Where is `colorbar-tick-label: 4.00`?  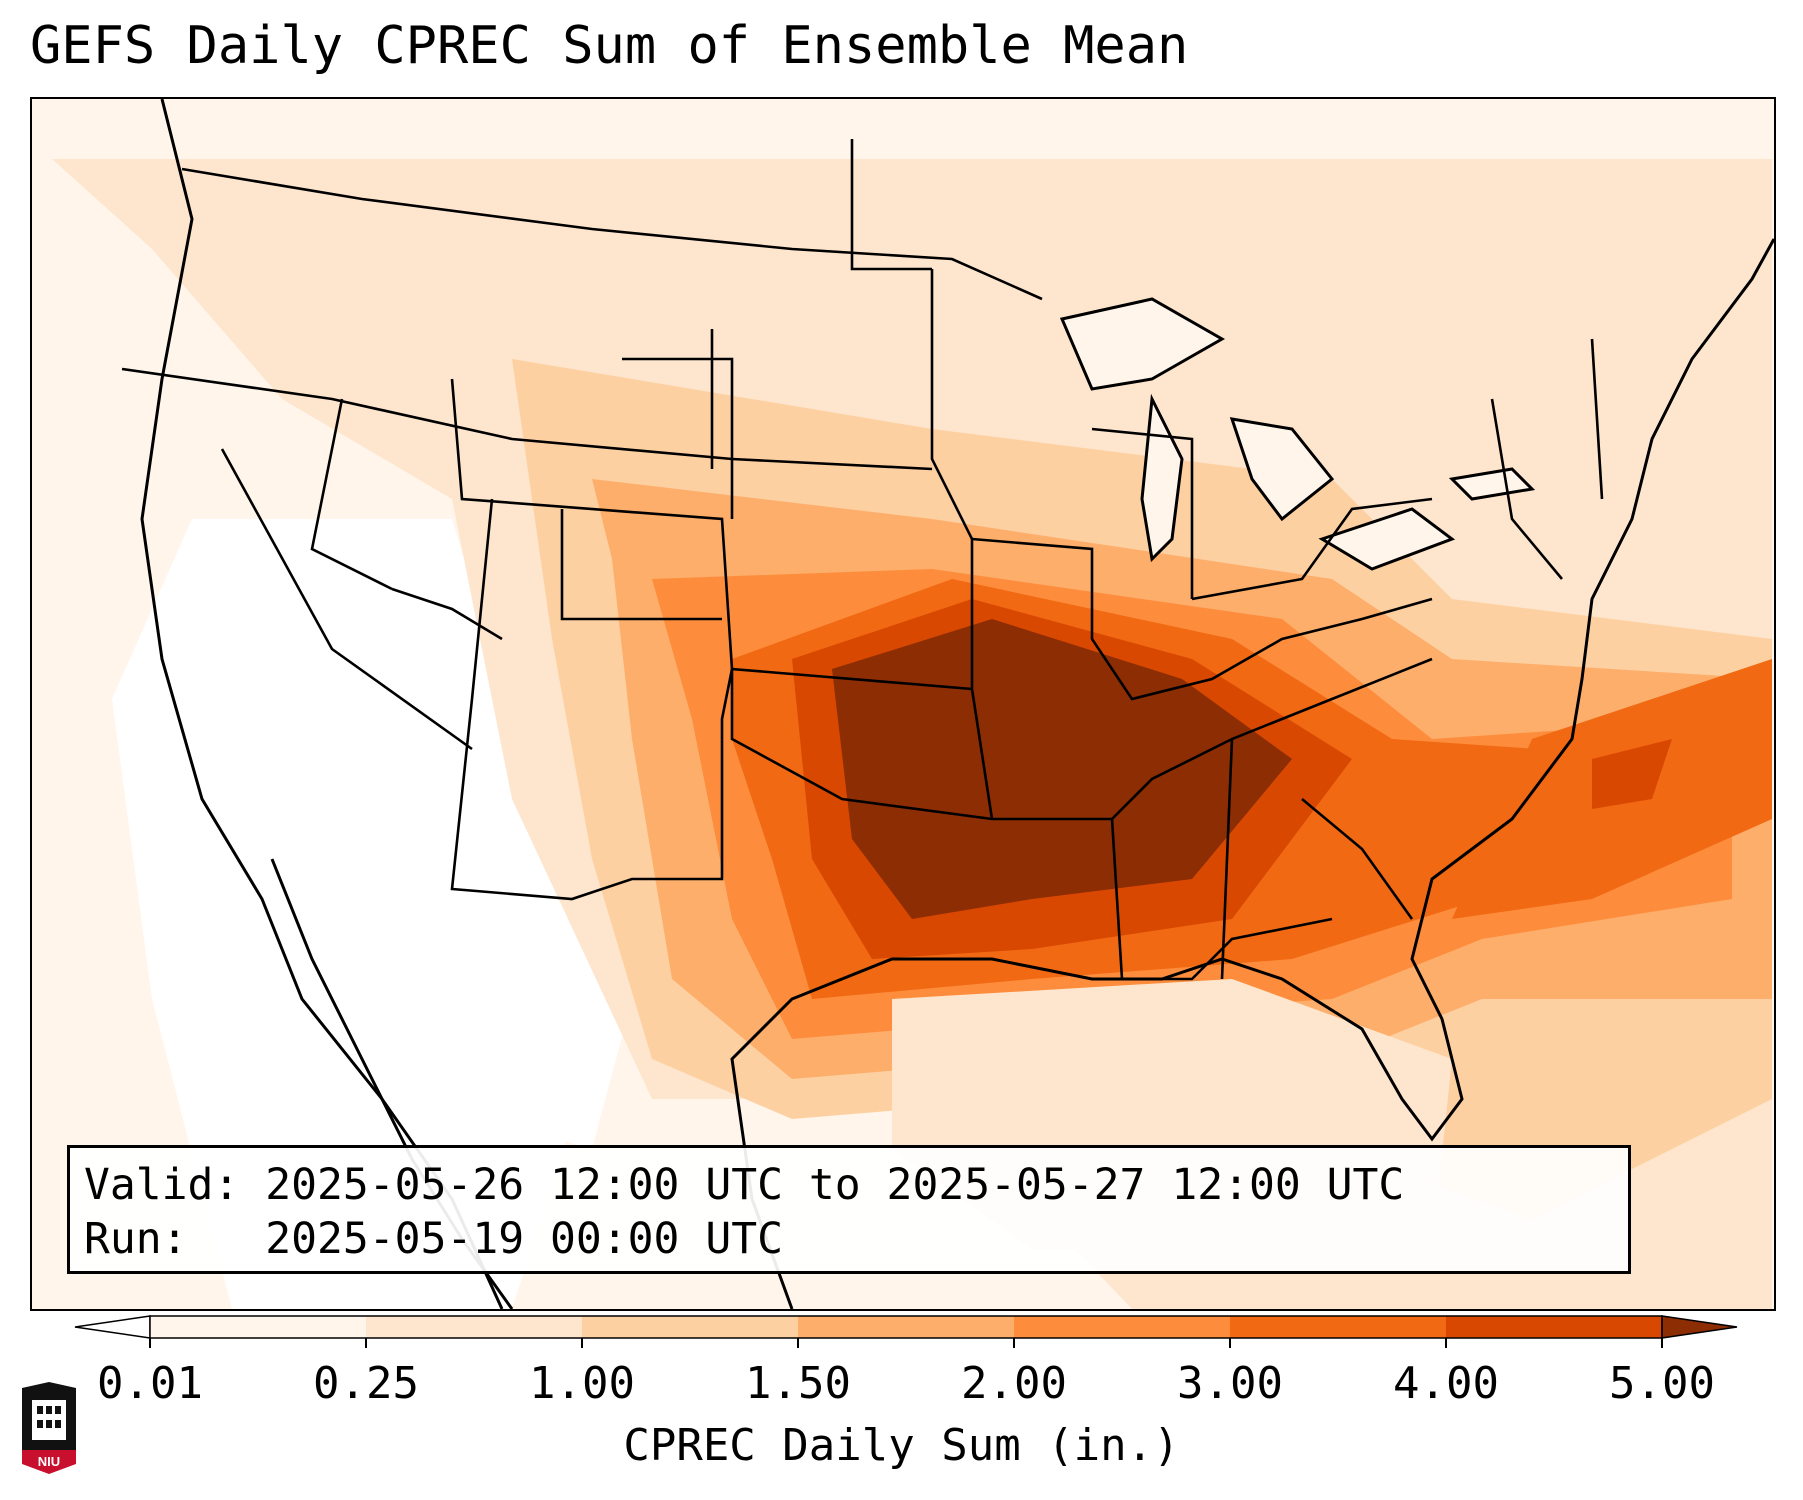 colorbar-tick-label: 4.00 is located at coordinates (1446, 1383).